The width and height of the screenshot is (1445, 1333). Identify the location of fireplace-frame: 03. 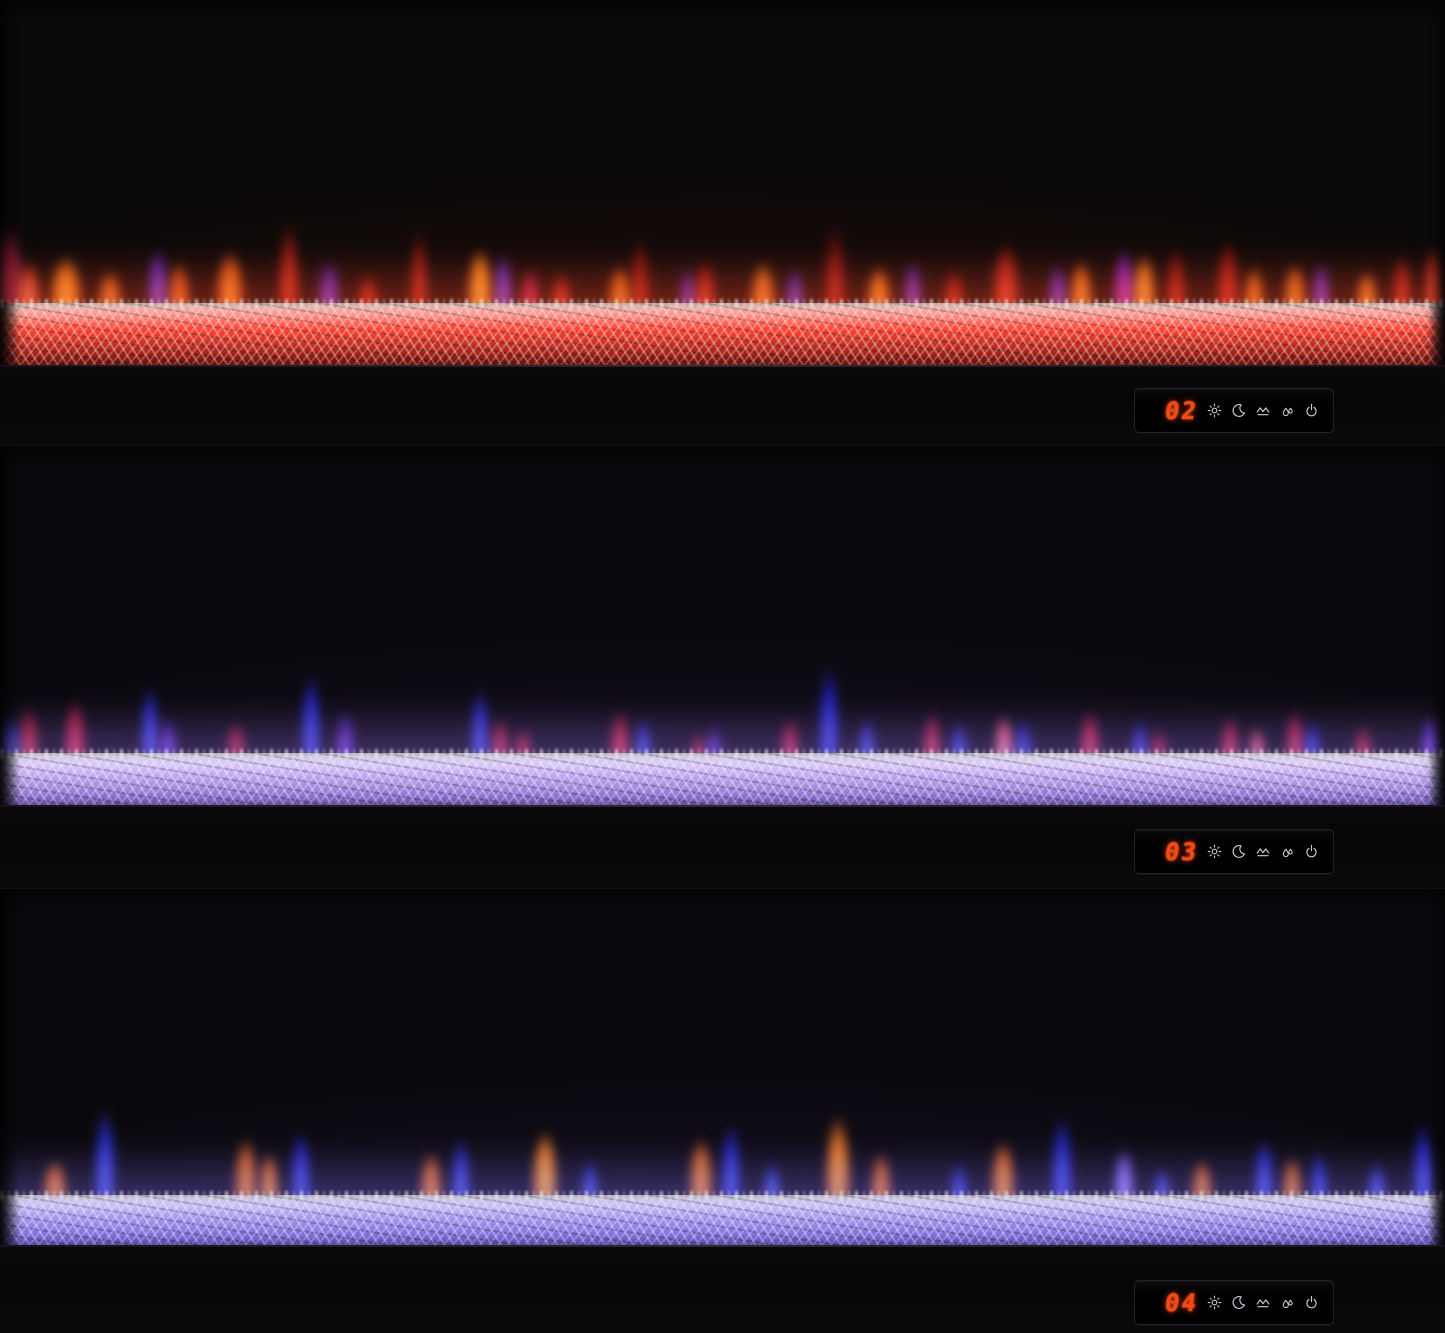
(722, 846).